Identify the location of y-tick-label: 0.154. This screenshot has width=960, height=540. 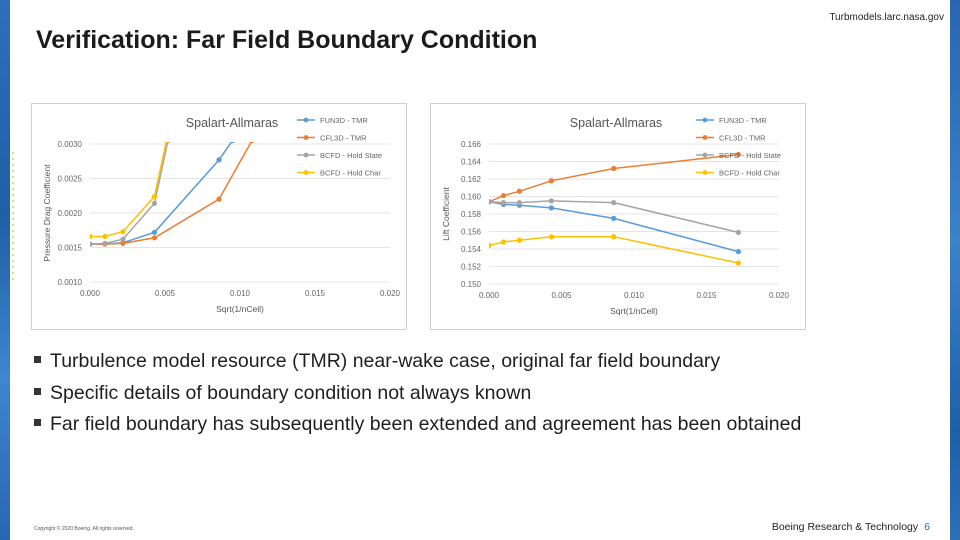
(471, 249).